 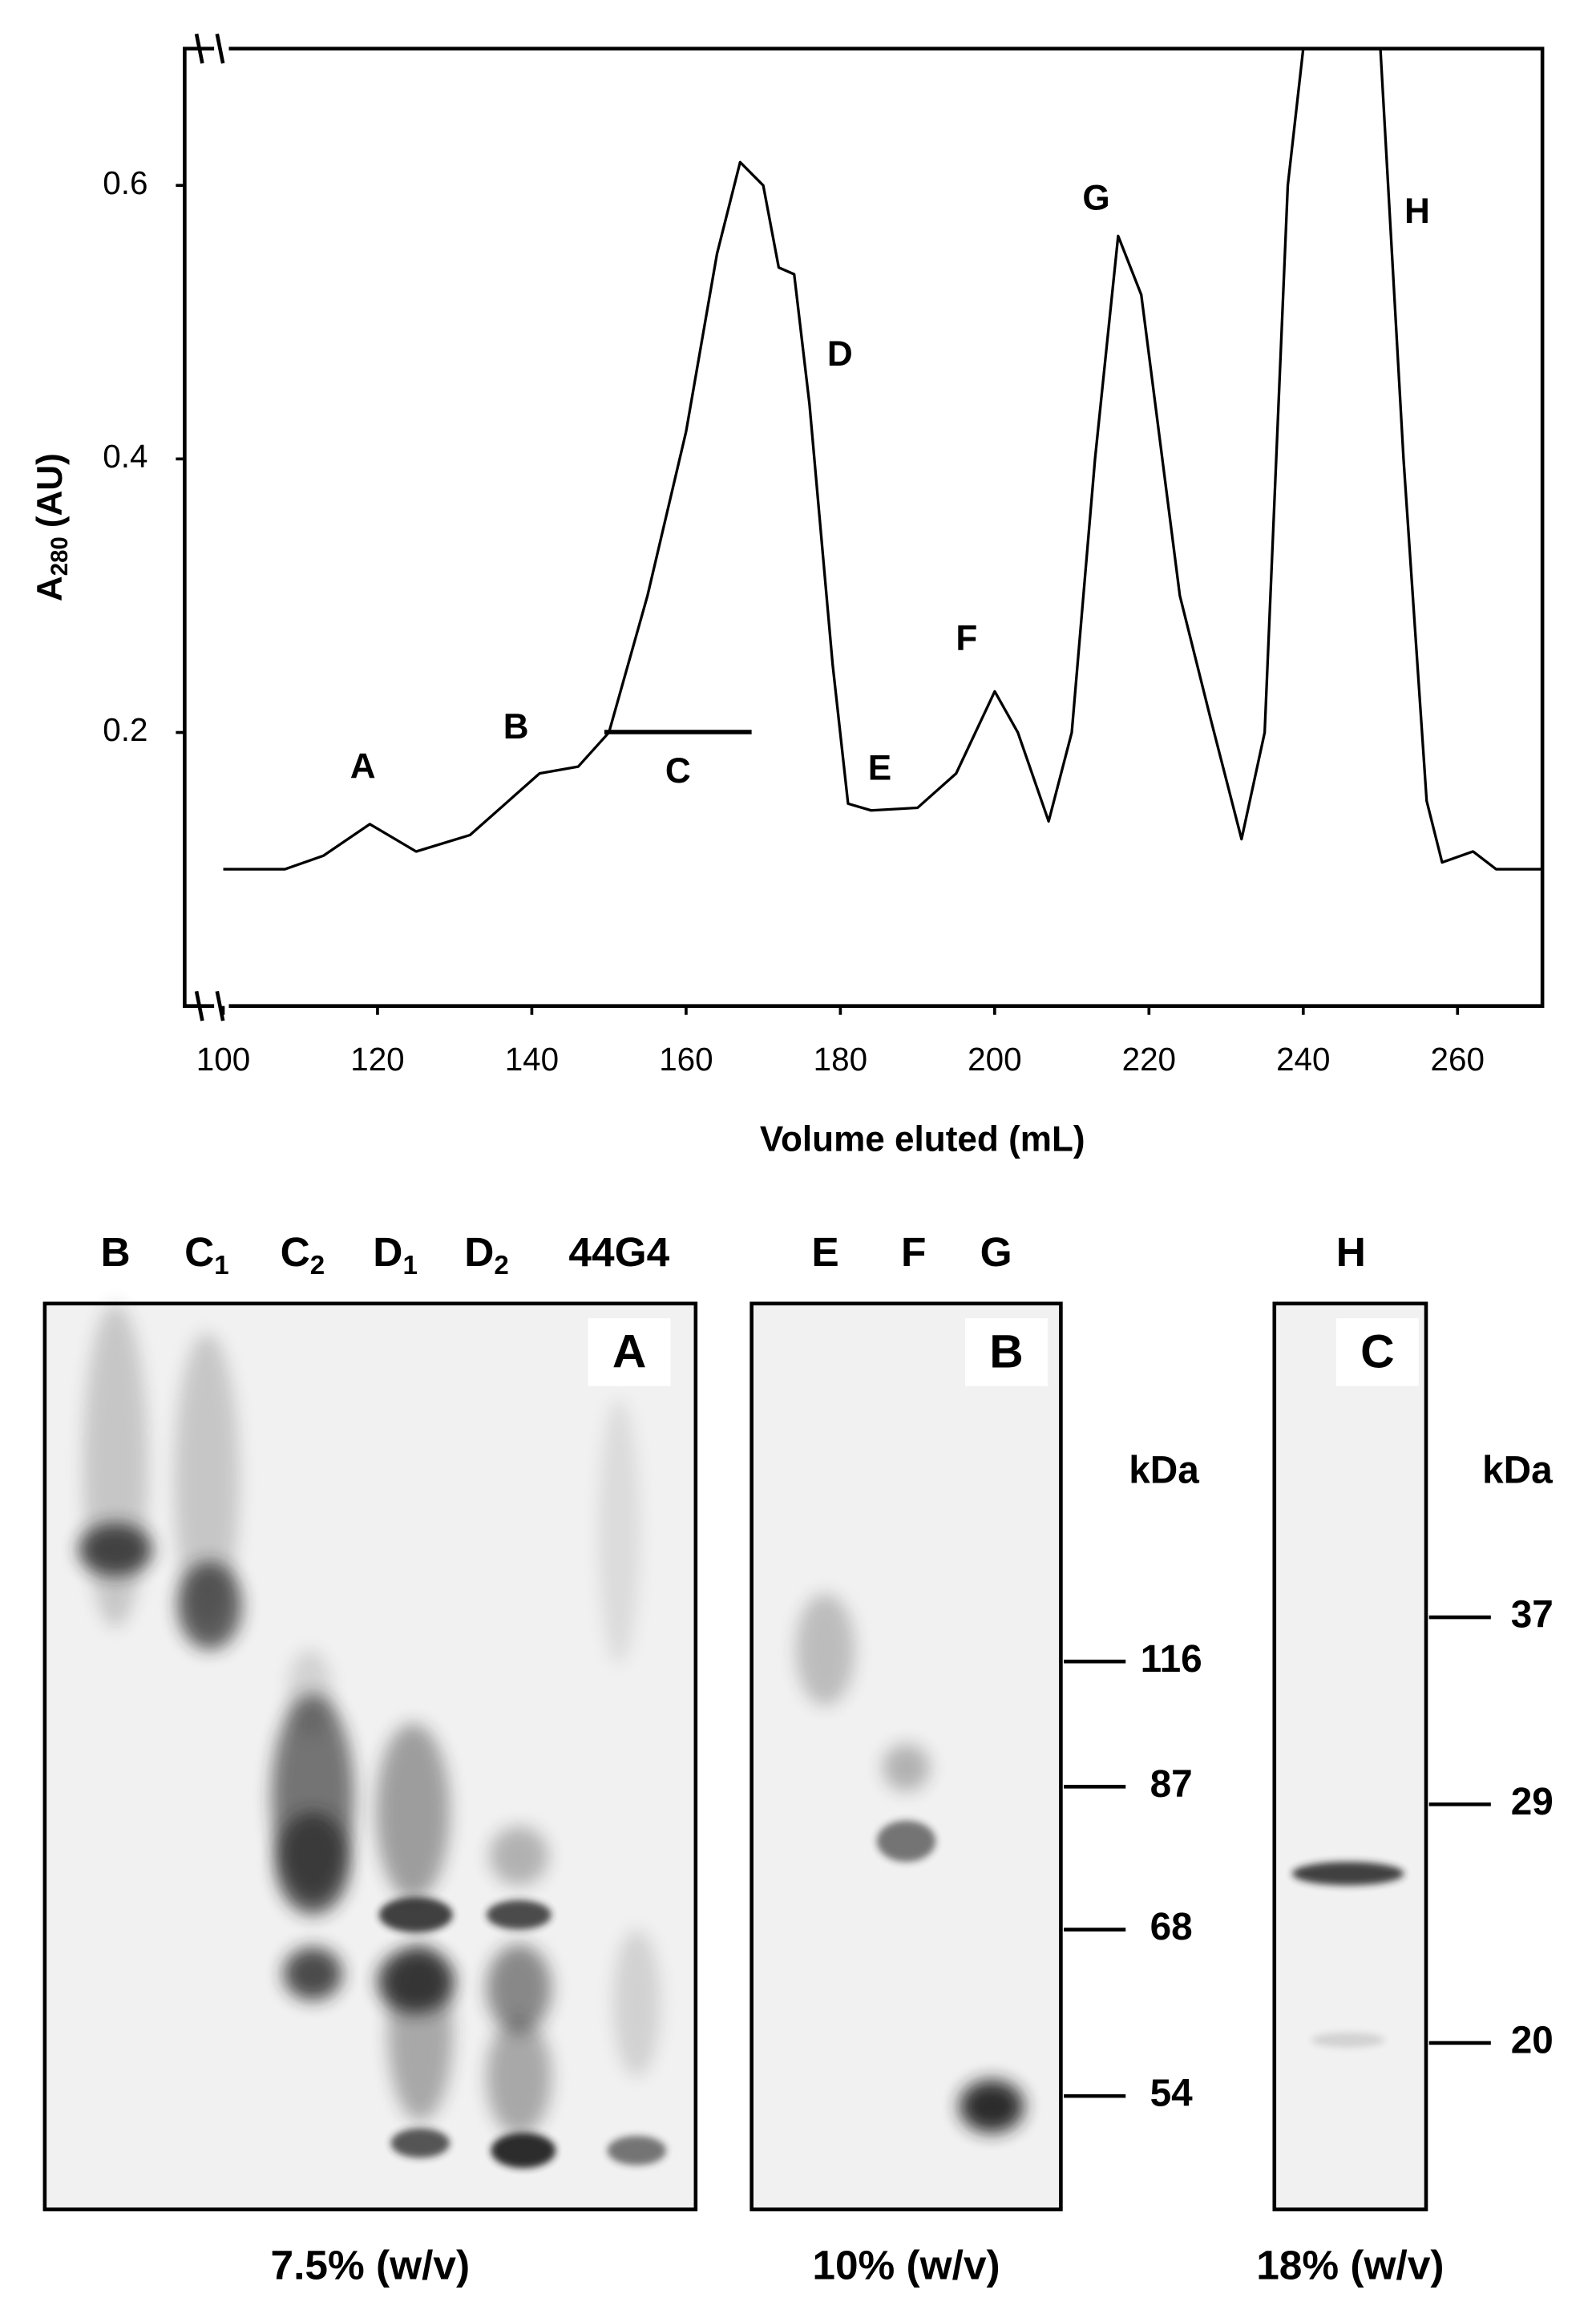 I want to click on y-tick-label: 0.6, so click(x=125, y=182).